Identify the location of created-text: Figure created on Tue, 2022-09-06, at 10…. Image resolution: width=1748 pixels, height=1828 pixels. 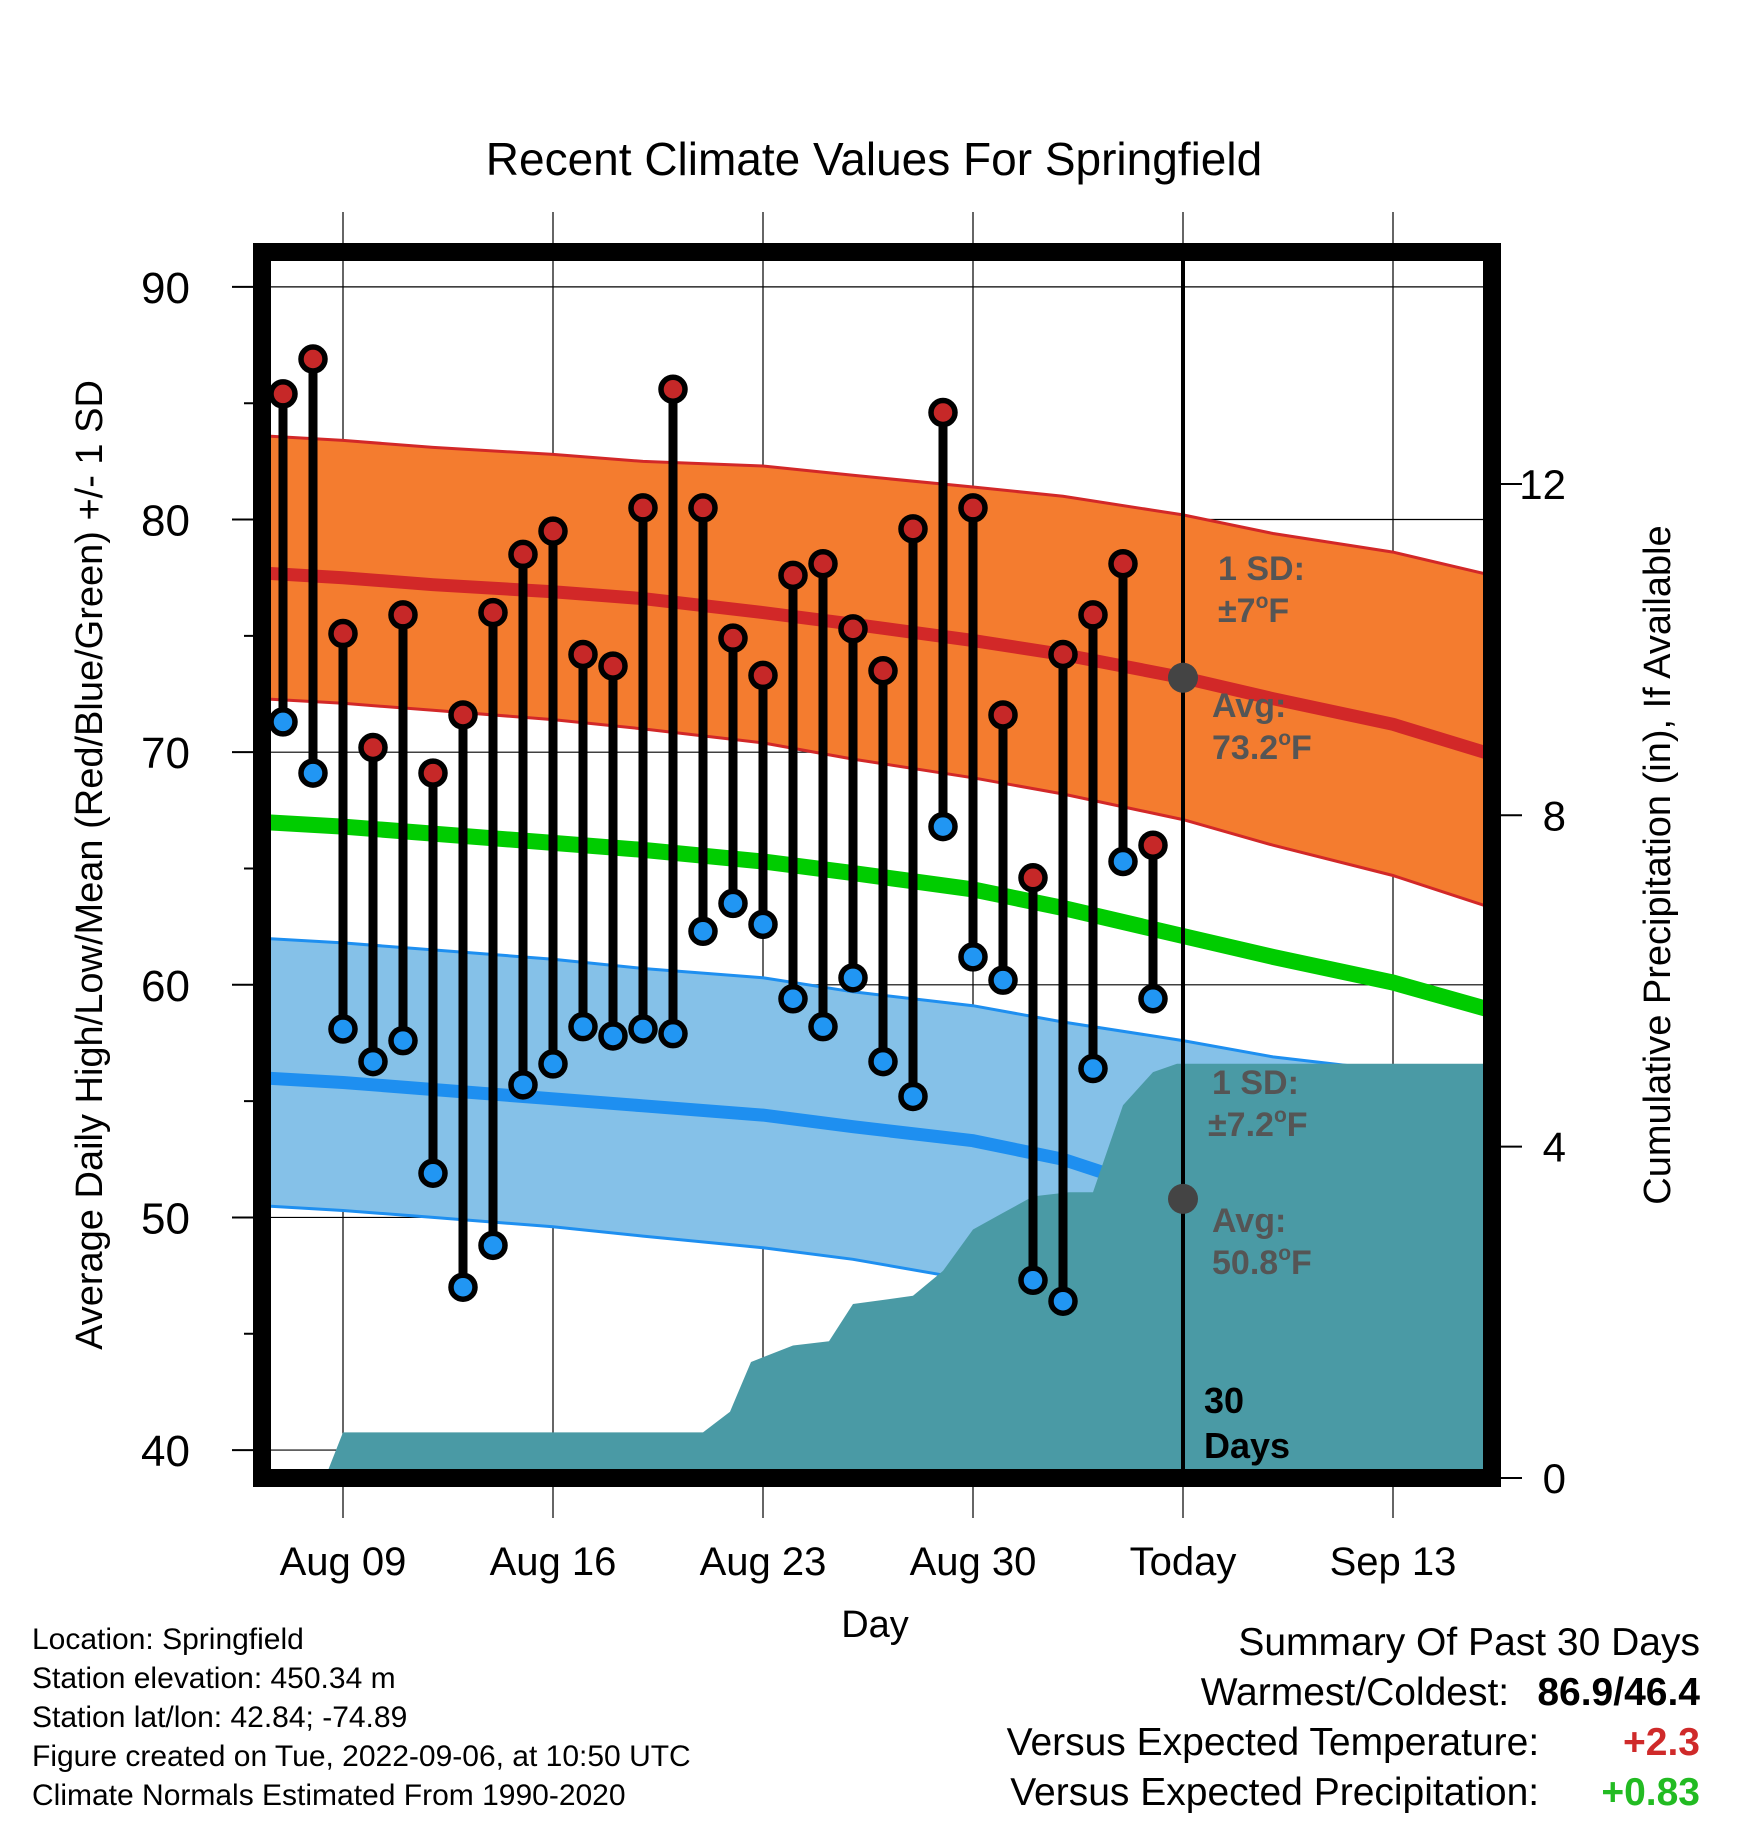
(361, 1756).